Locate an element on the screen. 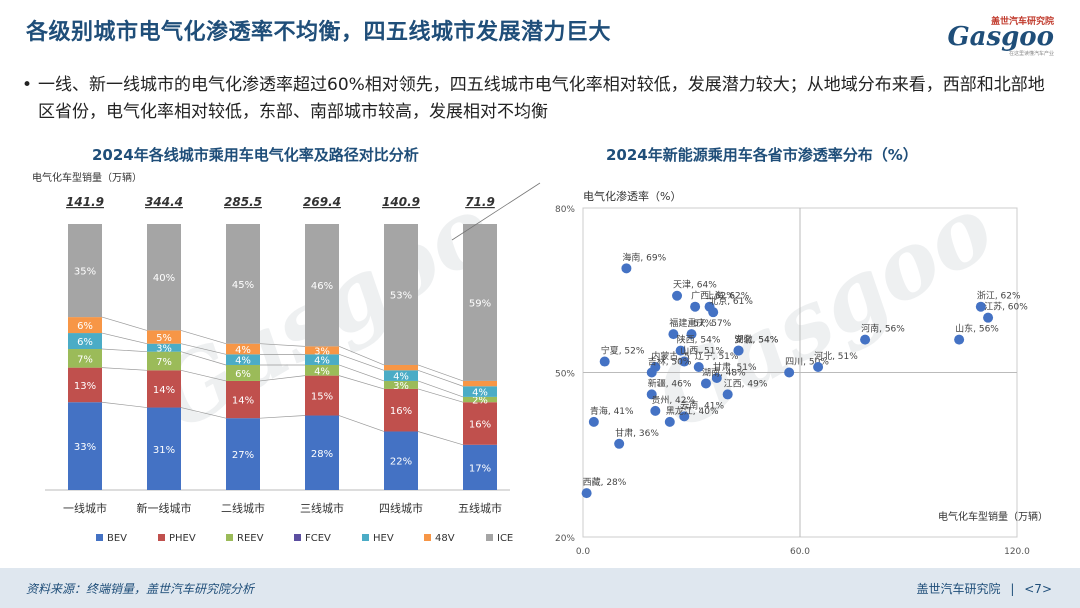  bar-total-label: 269.4 is located at coordinates (322, 202).